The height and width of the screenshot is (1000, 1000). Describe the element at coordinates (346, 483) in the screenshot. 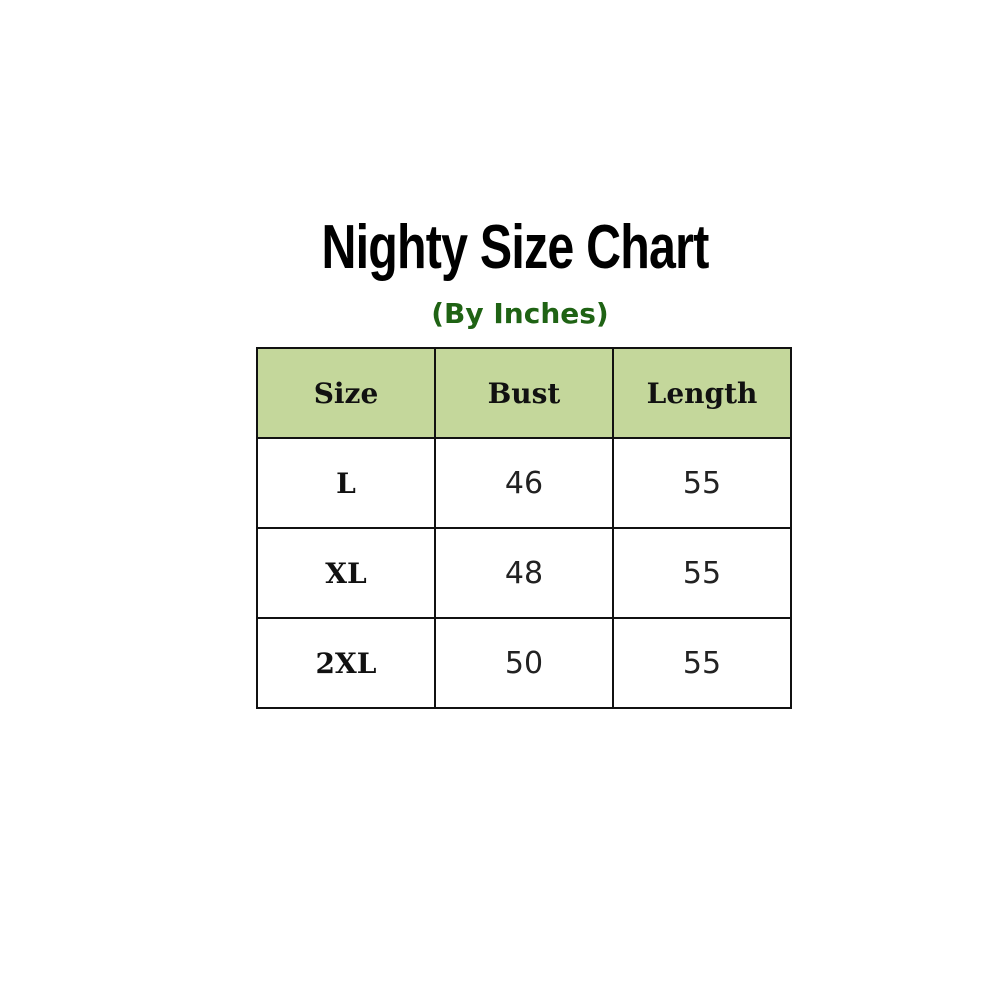

I see `cell-size: L` at that location.